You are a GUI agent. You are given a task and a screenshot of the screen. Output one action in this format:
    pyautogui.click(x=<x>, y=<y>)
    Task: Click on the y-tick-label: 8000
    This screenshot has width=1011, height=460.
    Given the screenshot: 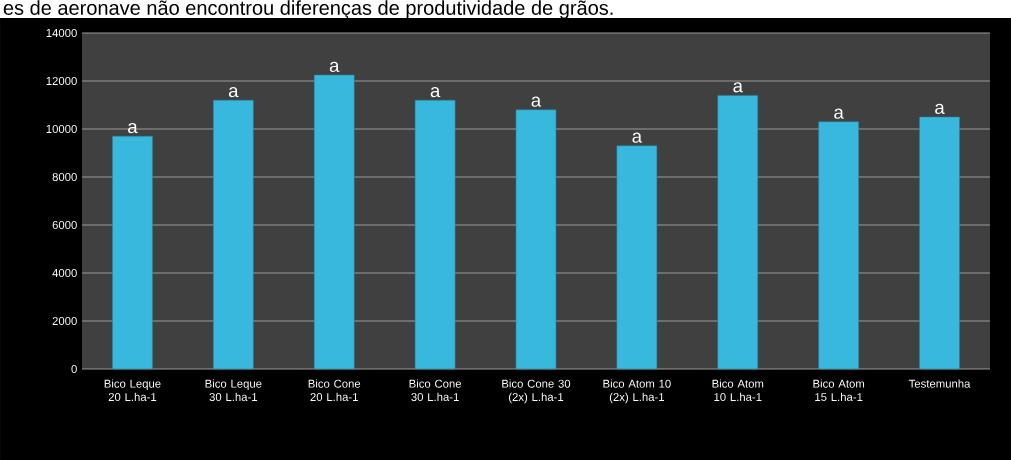 What is the action you would take?
    pyautogui.click(x=64, y=176)
    